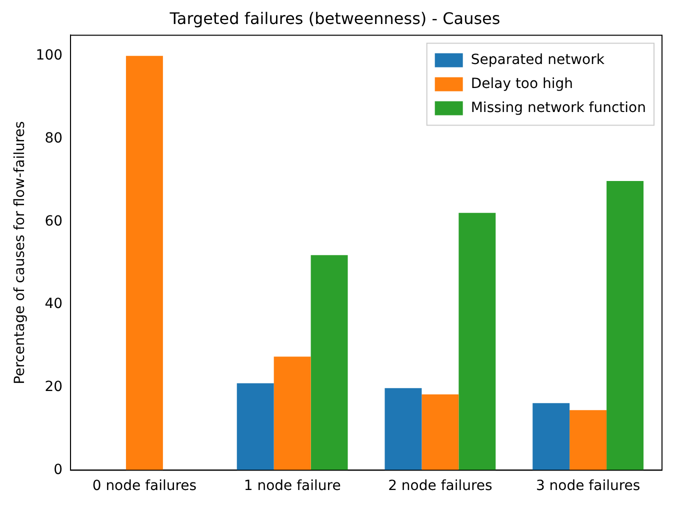  What do you see at coordinates (20, 252) in the screenshot?
I see `y-axis-title: Percentage of causes for flow-failures` at bounding box center [20, 252].